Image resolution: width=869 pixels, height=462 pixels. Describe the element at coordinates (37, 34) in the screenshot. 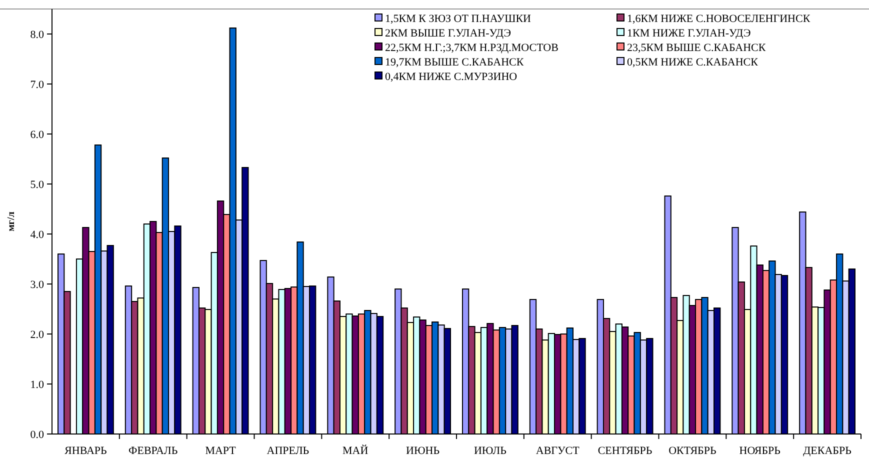

I see `y-tick-label: 8.0` at that location.